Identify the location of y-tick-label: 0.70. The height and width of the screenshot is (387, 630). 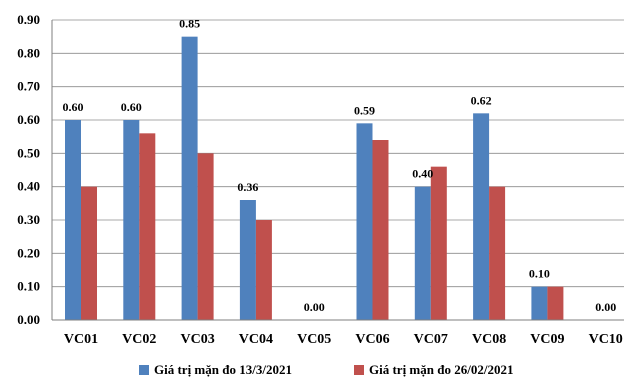
(28, 86).